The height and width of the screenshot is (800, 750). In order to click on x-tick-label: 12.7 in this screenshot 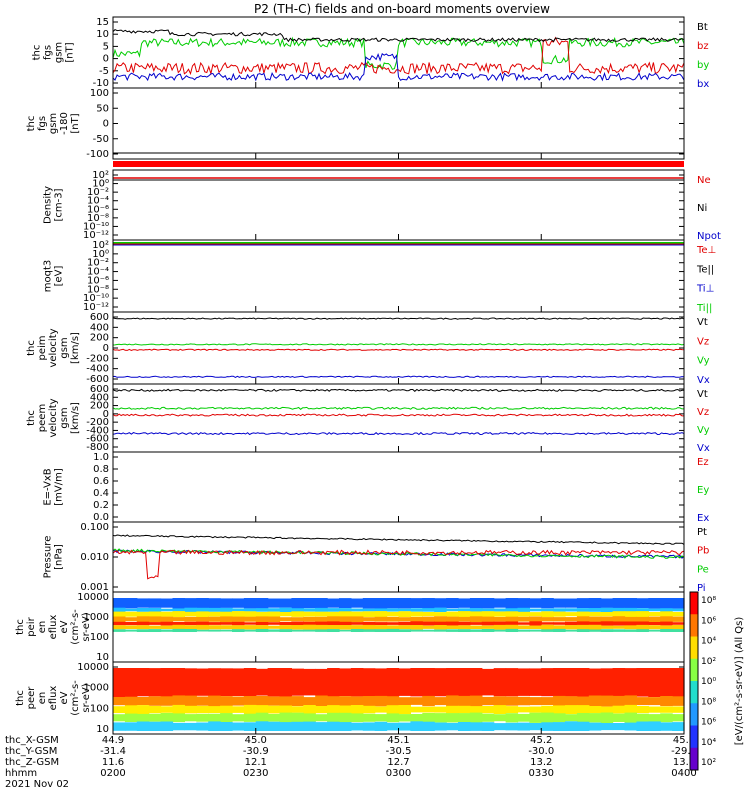, I will do `click(398, 762)`.